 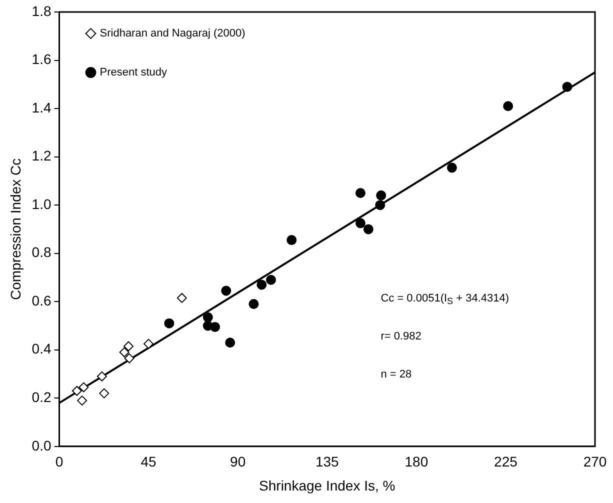 What do you see at coordinates (506, 462) in the screenshot?
I see `x-tick-label: 225` at bounding box center [506, 462].